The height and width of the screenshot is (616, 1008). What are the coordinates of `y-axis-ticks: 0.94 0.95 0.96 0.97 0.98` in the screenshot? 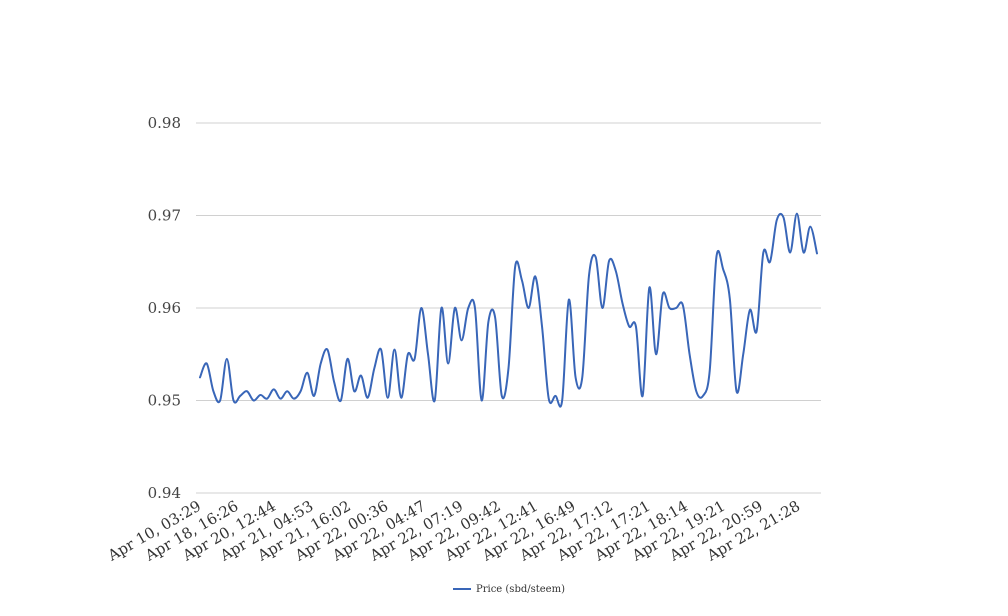 It's located at (164, 308).